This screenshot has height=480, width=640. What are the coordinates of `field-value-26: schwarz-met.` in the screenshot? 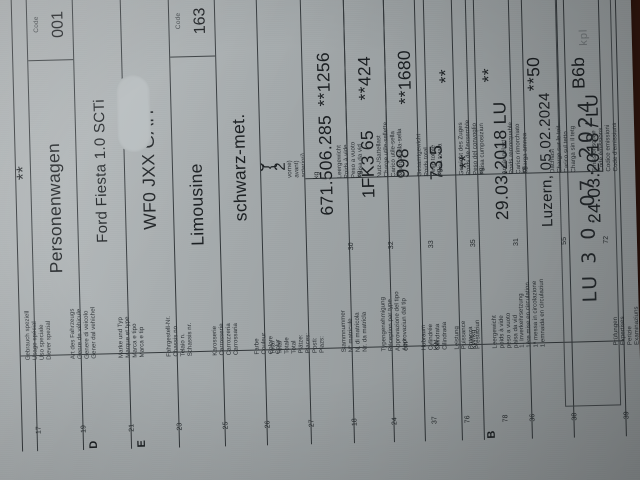 It's located at (239, 167).